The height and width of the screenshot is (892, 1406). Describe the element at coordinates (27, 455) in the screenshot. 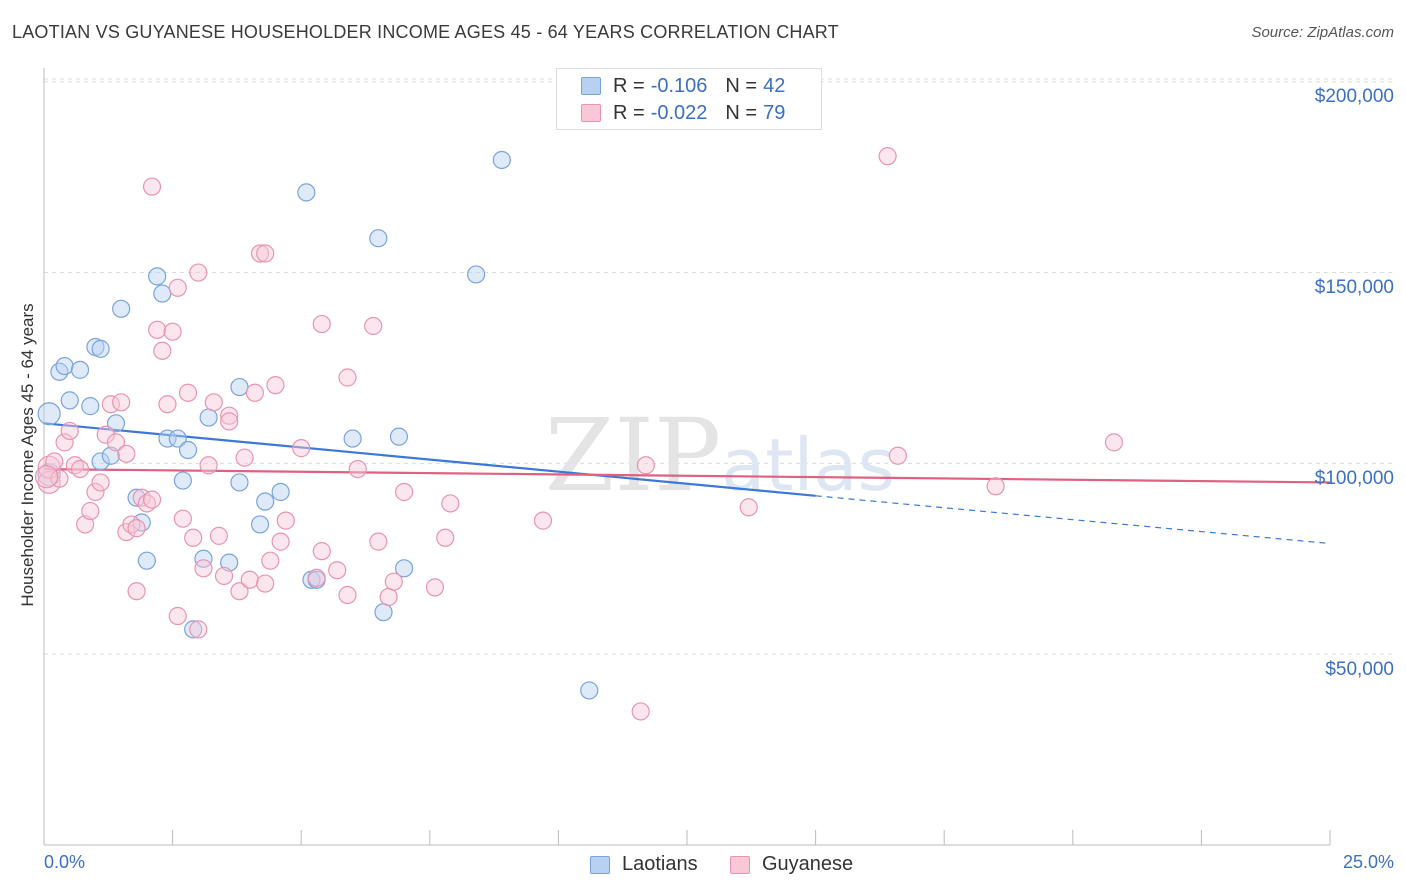

I see `y-axis-label: Householder Income Ages 45 - 64 years` at that location.